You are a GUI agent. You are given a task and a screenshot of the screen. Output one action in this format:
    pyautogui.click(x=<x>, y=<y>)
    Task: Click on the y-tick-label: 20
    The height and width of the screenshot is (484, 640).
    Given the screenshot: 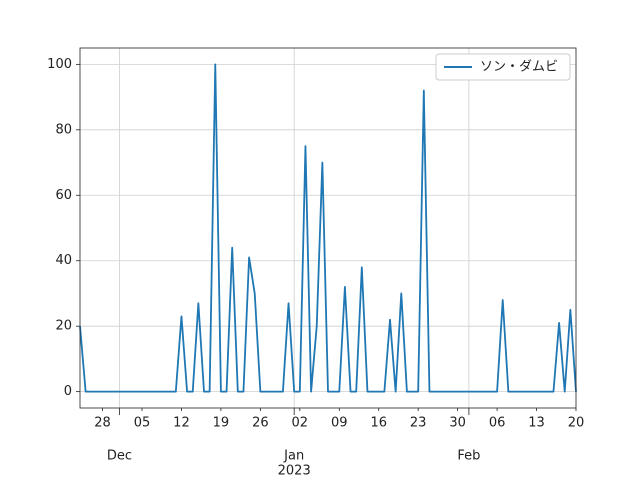 What is the action you would take?
    pyautogui.click(x=63, y=326)
    